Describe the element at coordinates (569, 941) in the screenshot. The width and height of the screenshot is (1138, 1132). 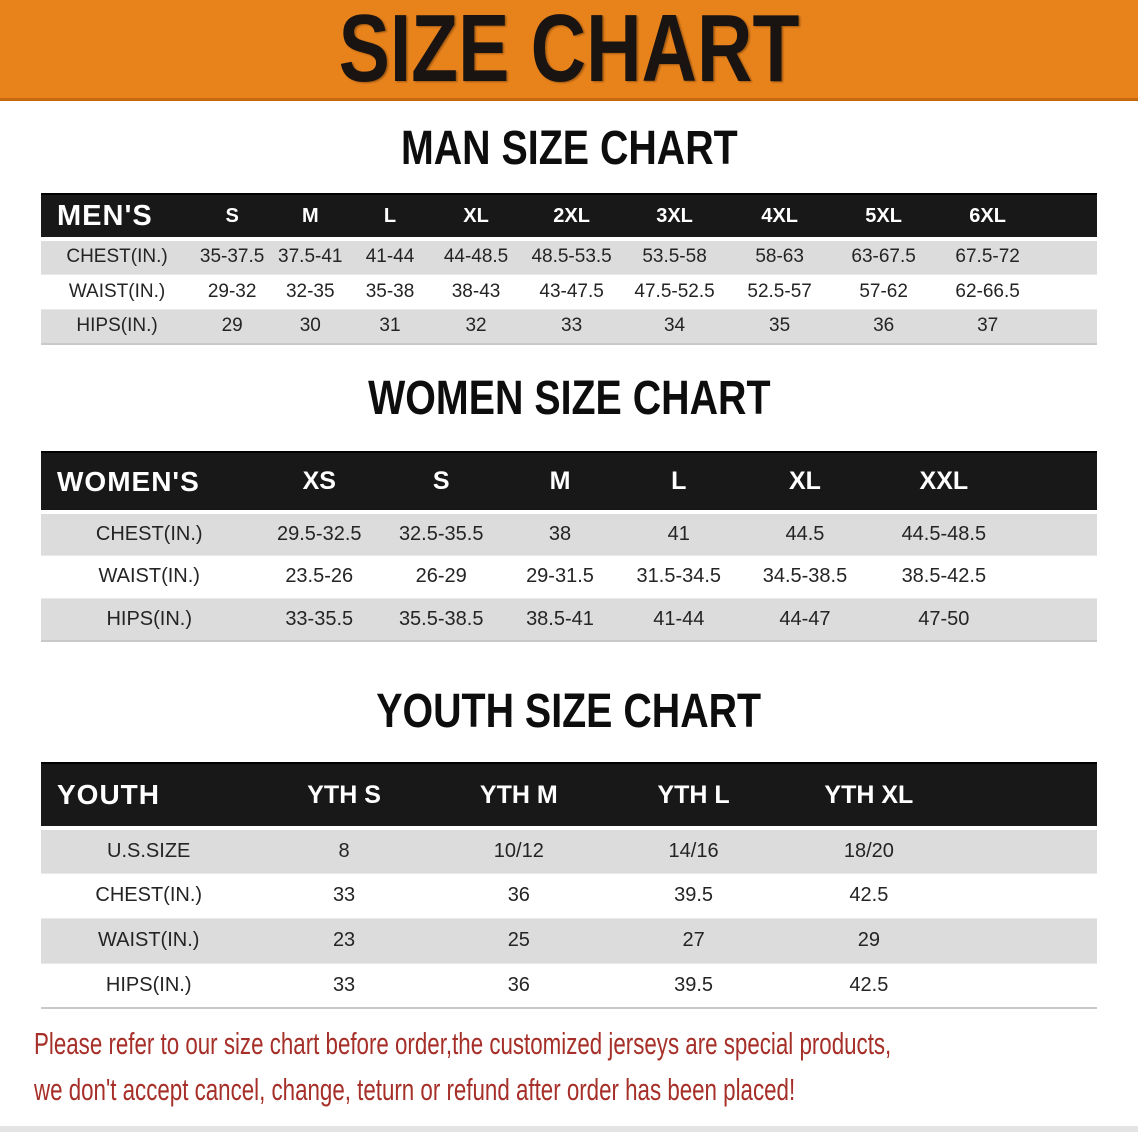
I see `table-row: WAIST(IN.) 23 25 27 29` at that location.